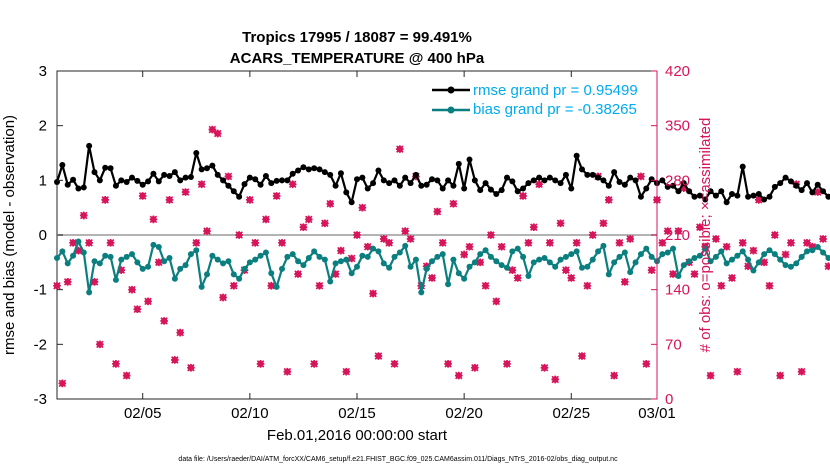  What do you see at coordinates (442, 174) in the screenshot?
I see `rmse-line` at bounding box center [442, 174].